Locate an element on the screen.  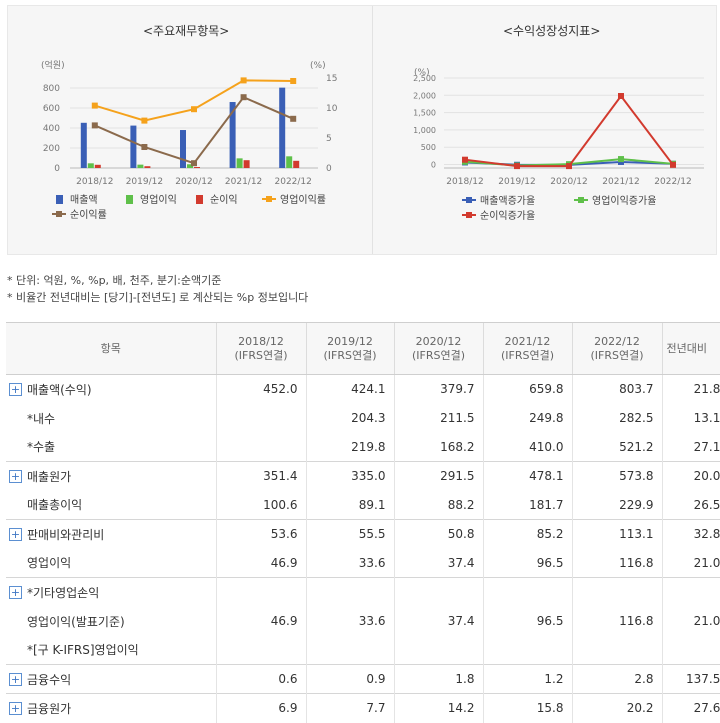
y-tick-label: 1,000 is located at coordinates (424, 130).